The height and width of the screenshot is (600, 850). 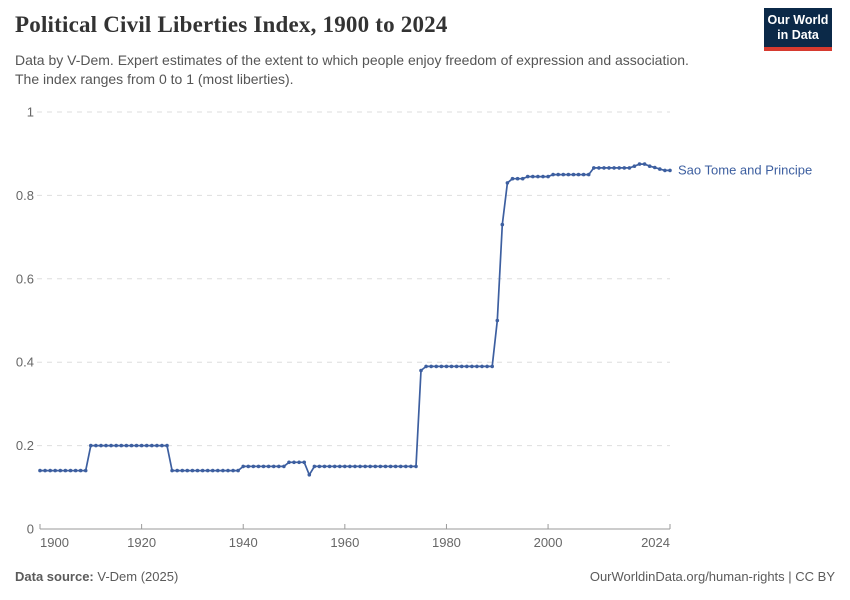 What do you see at coordinates (25, 362) in the screenshot?
I see `y-tick-label: 0.4` at bounding box center [25, 362].